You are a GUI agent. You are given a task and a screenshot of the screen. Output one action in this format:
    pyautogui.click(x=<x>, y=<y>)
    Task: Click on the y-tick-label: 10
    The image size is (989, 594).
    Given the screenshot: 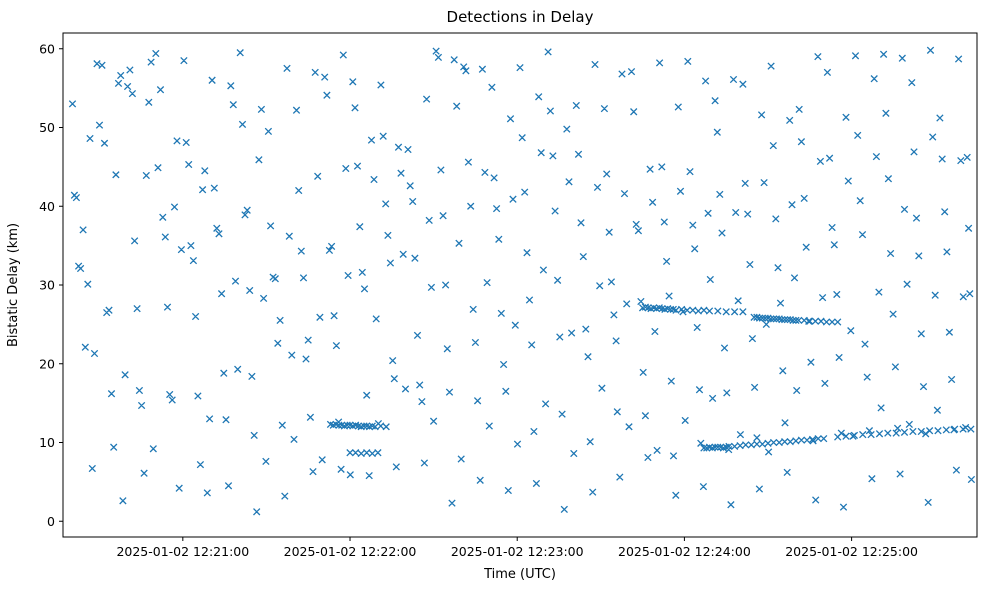 What is the action you would take?
    pyautogui.click(x=47, y=442)
    